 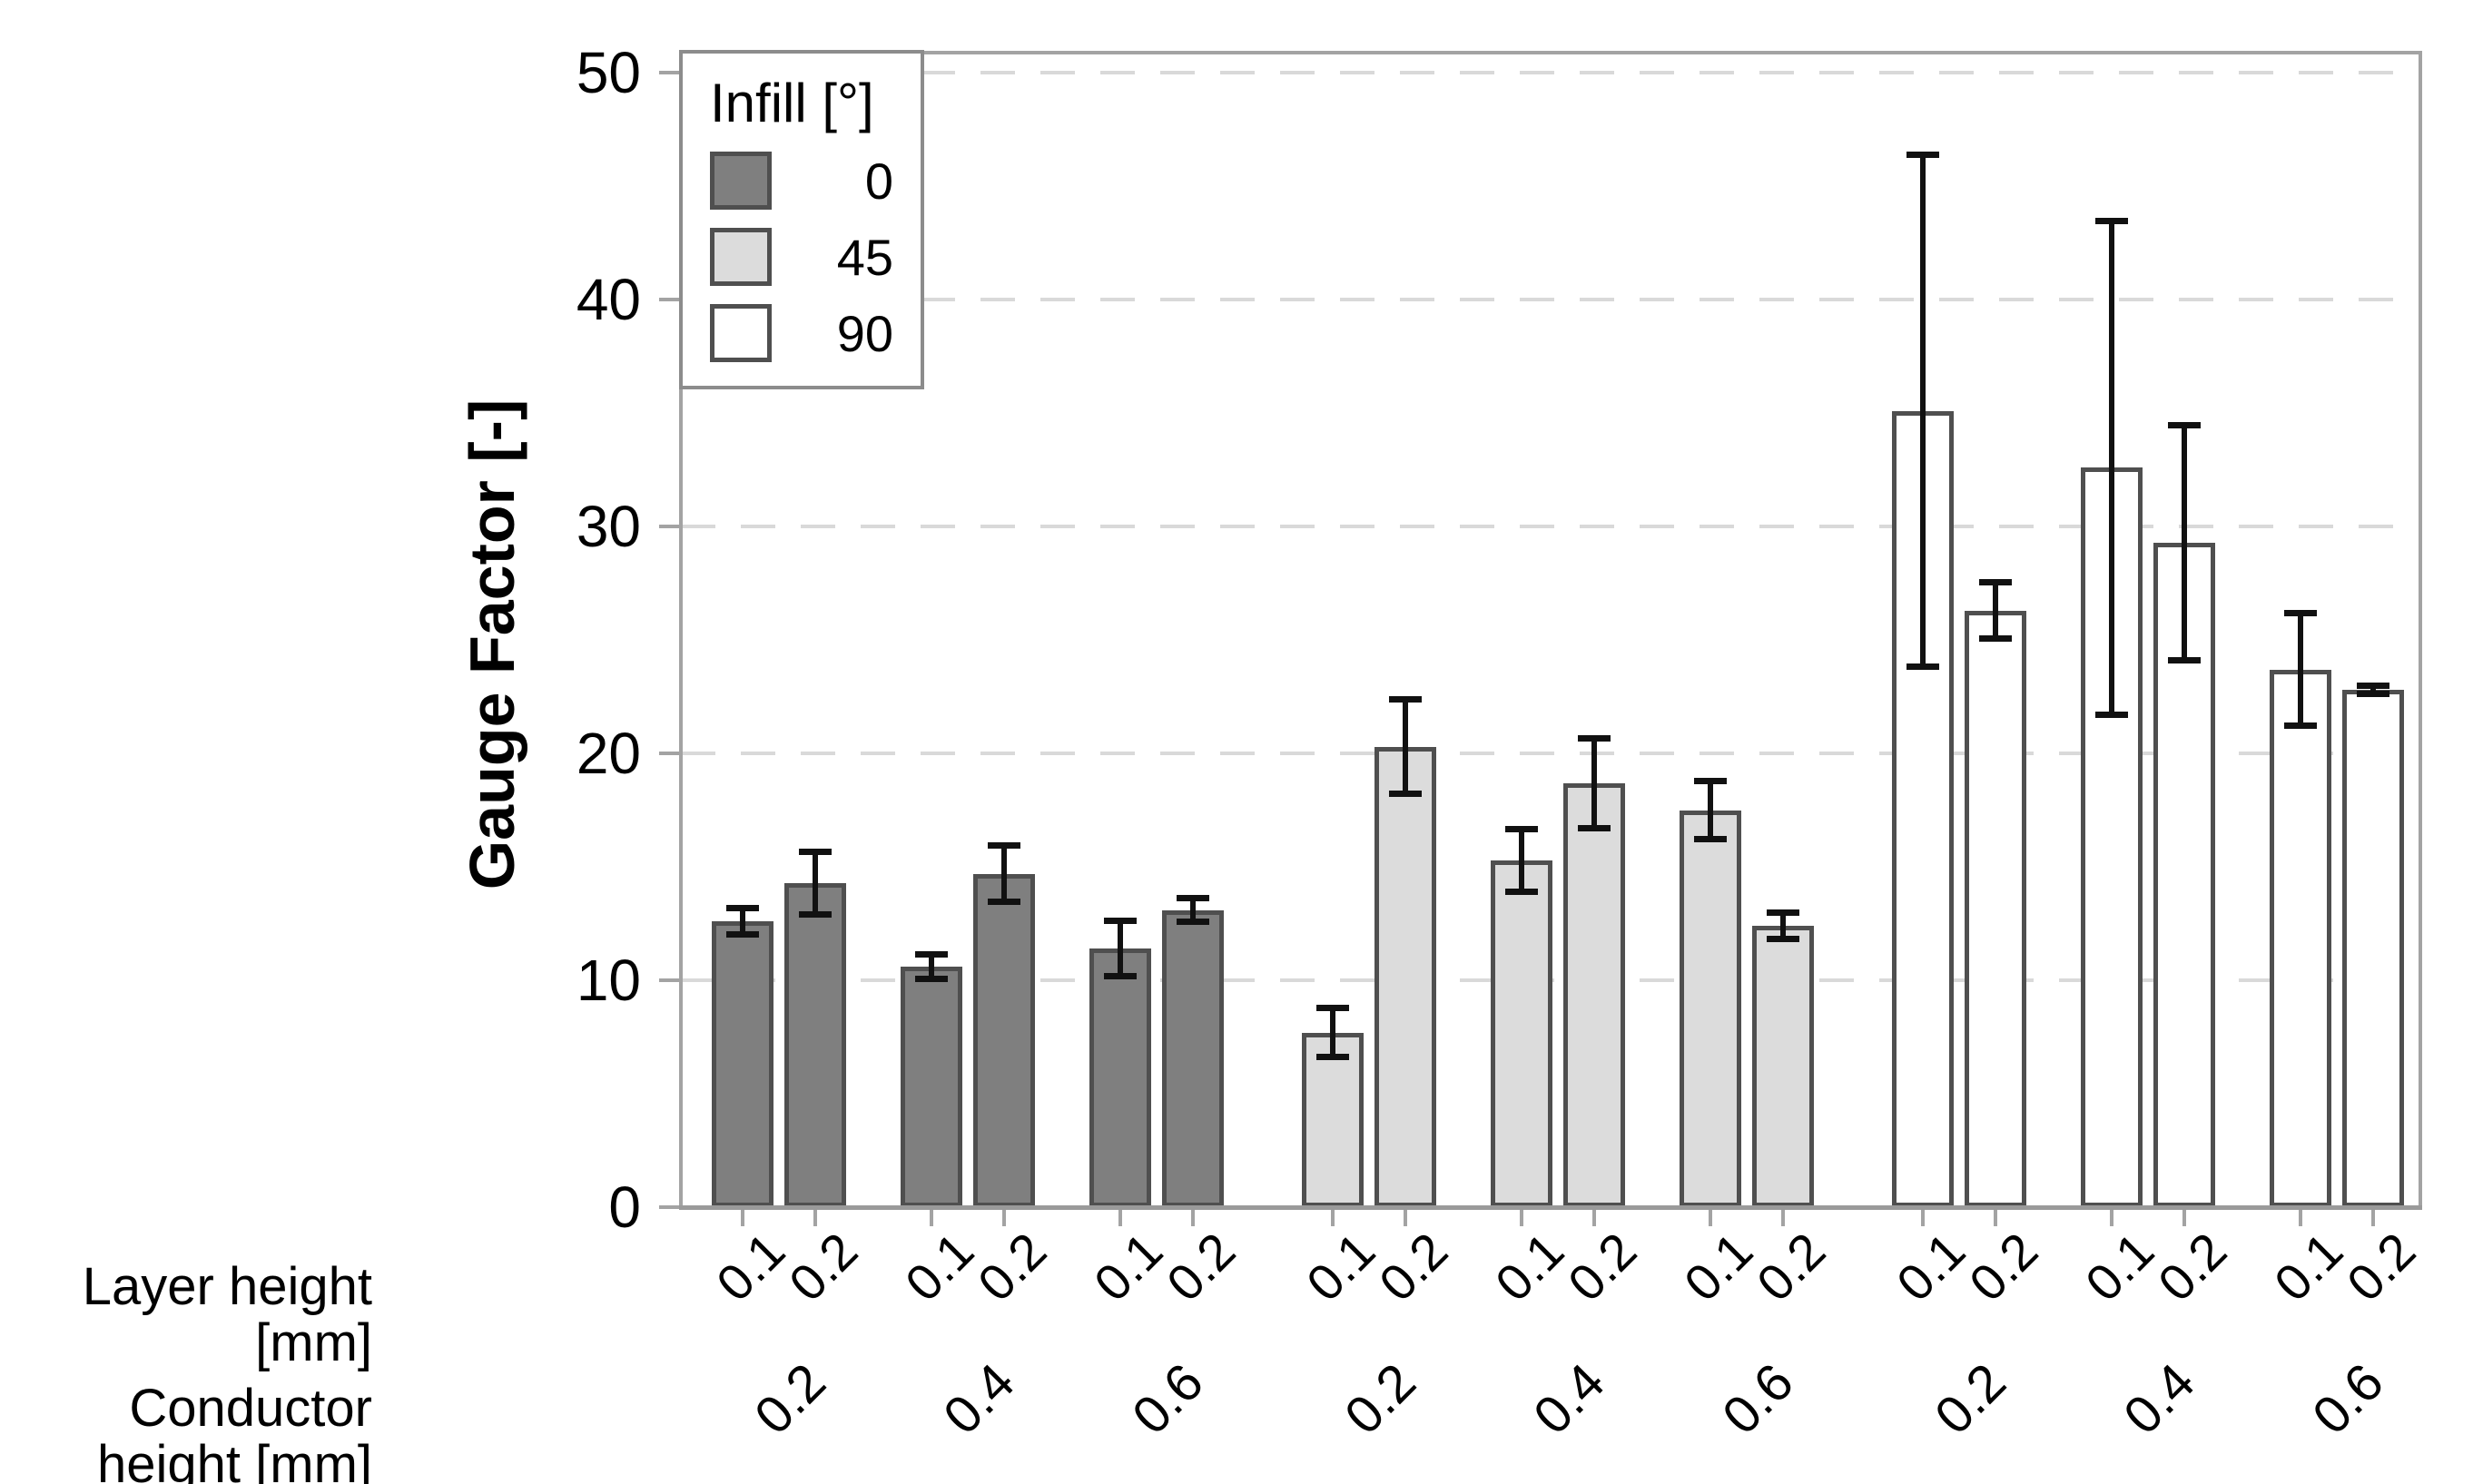 I want to click on y-tick-label: 0, so click(x=624, y=1207).